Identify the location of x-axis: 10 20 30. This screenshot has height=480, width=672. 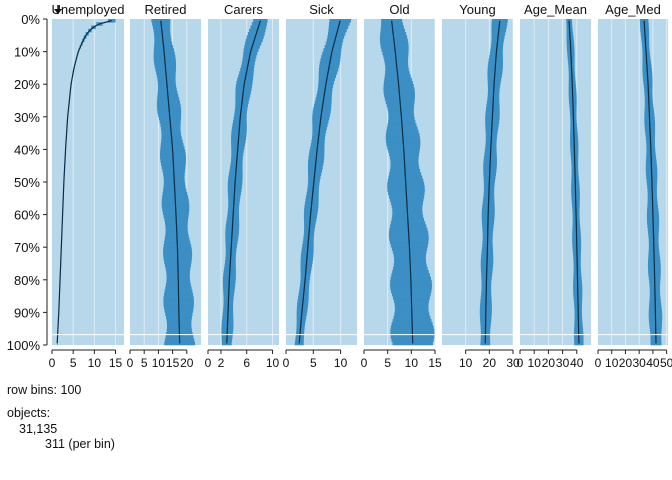
(489, 359).